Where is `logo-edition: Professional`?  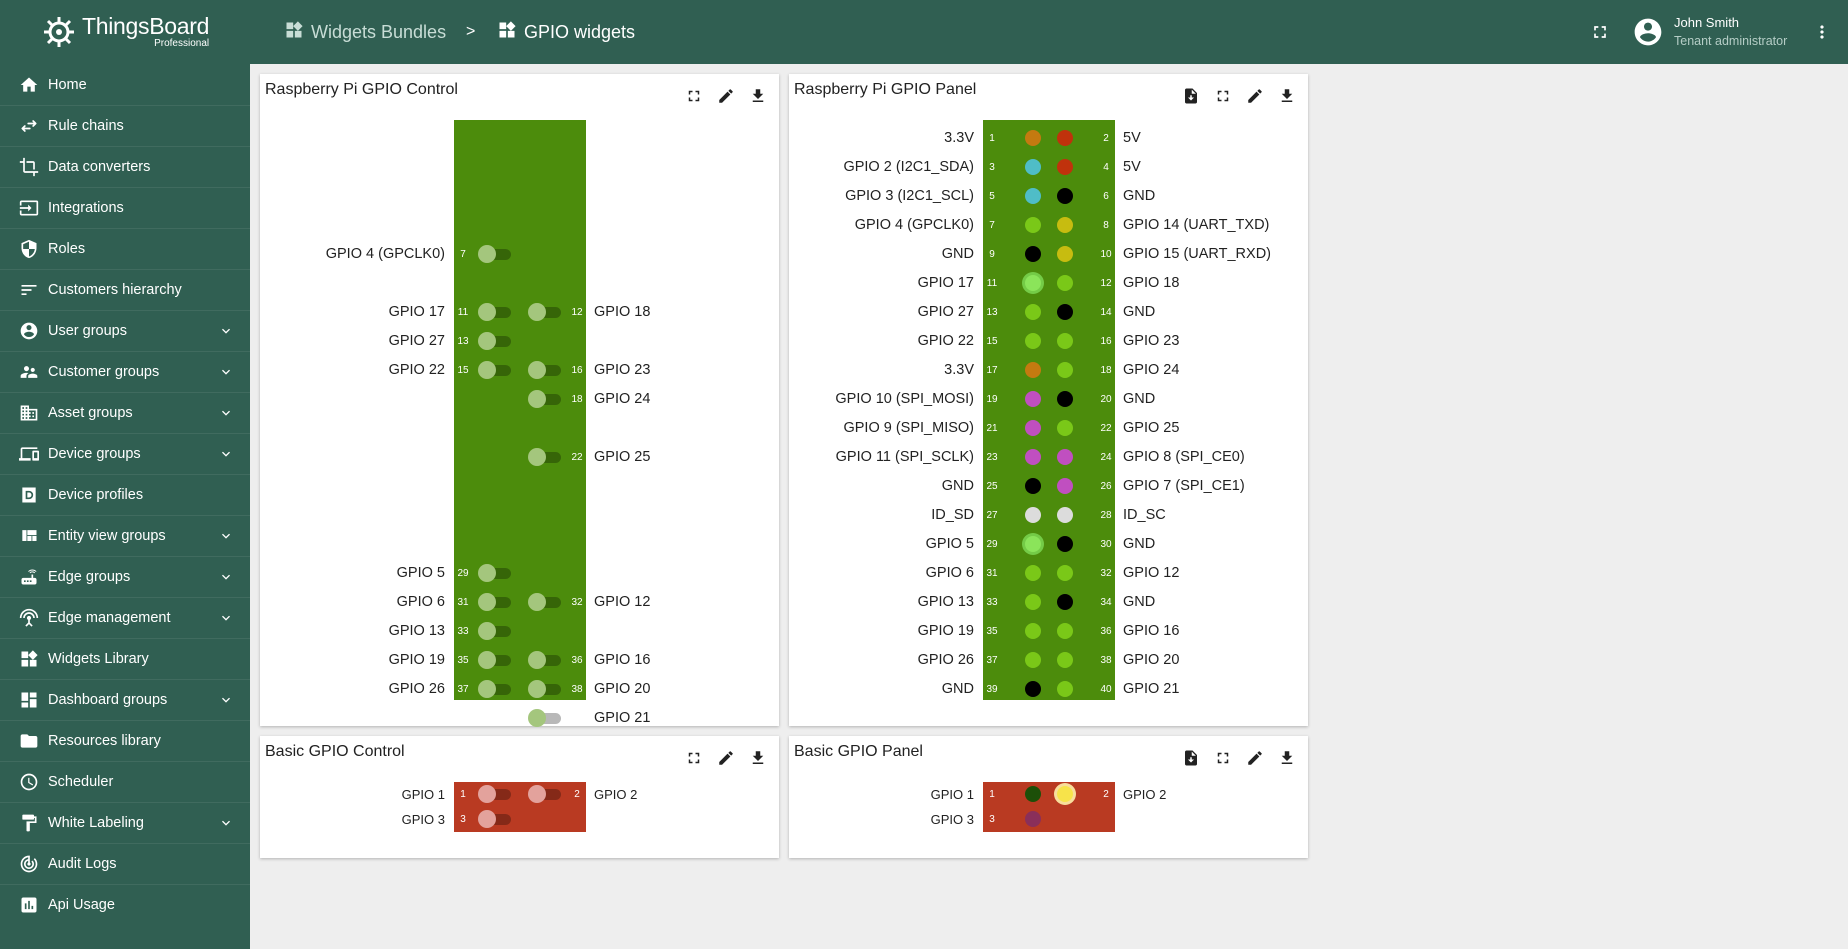
logo-edition: Professional is located at coordinates (182, 43).